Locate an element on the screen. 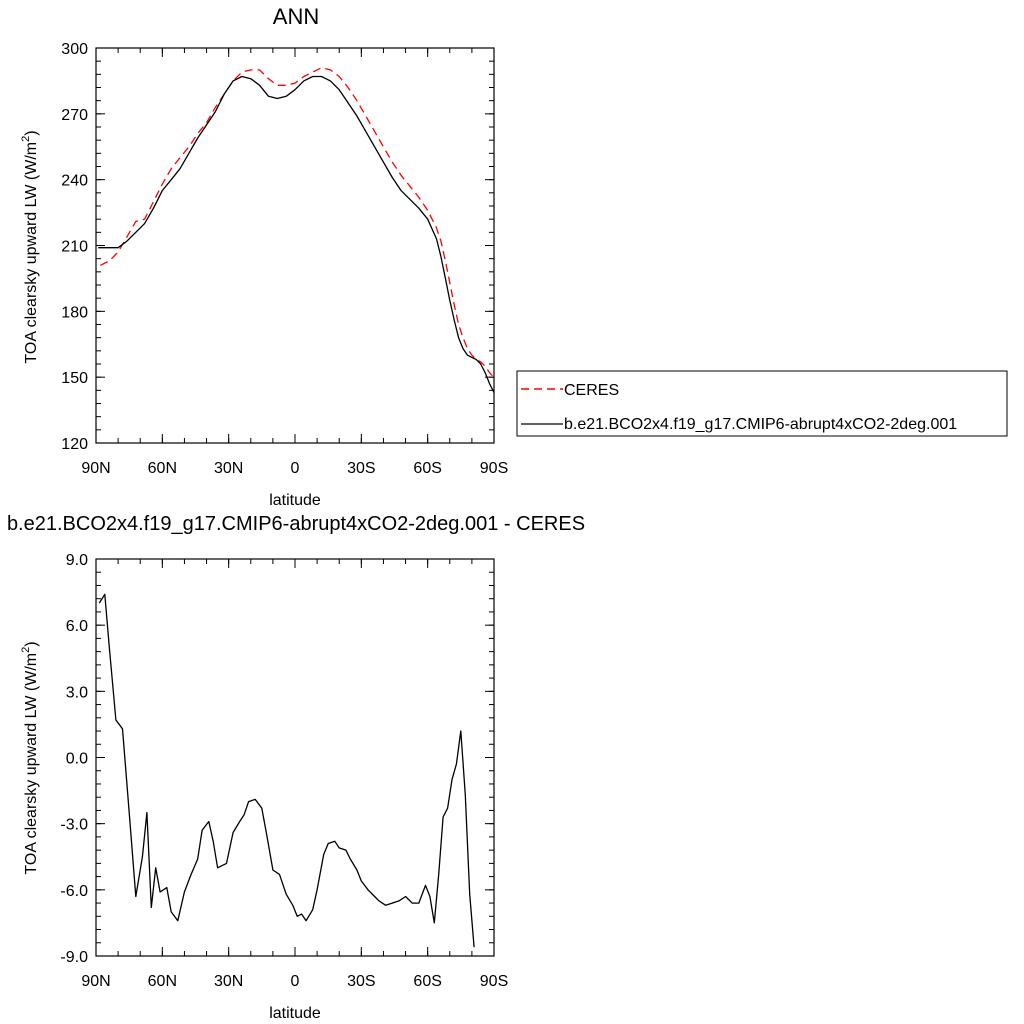 The width and height of the screenshot is (1024, 1024). top-x-tick-label: 90N is located at coordinates (95, 468).